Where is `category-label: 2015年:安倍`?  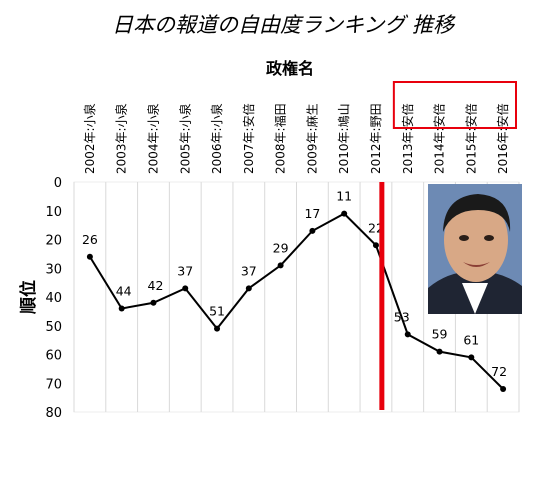 category-label: 2015年:安倍 is located at coordinates (470, 138).